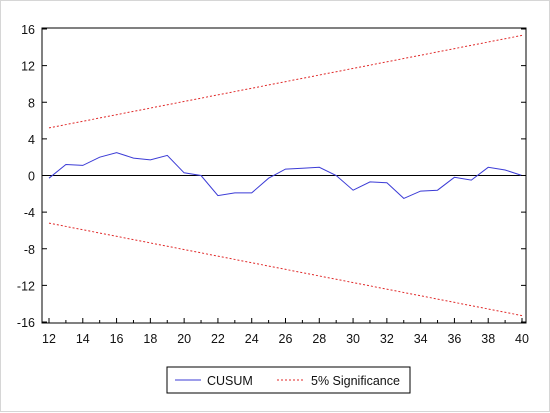 This screenshot has width=550, height=413. I want to click on legend-label-significance: 5% Significance, so click(355, 381).